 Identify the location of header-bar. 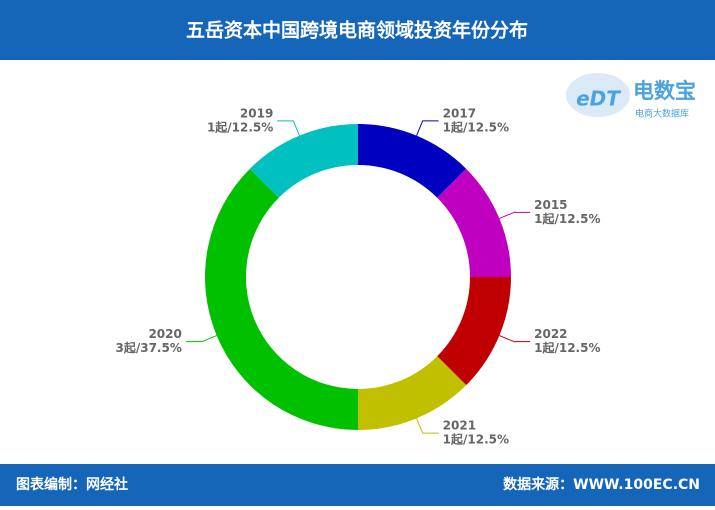
(357, 30).